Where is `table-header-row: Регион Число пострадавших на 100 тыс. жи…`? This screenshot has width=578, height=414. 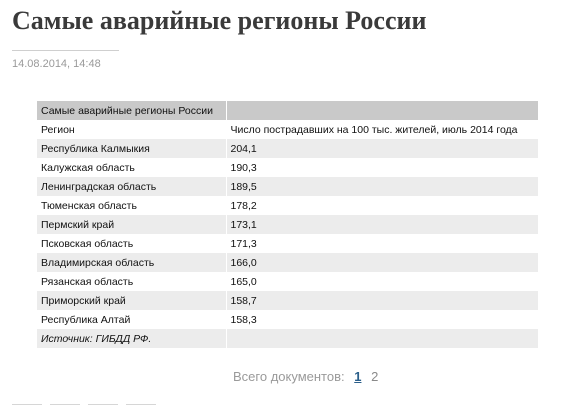 table-header-row: Регион Число пострадавших на 100 тыс. жи… is located at coordinates (288, 129).